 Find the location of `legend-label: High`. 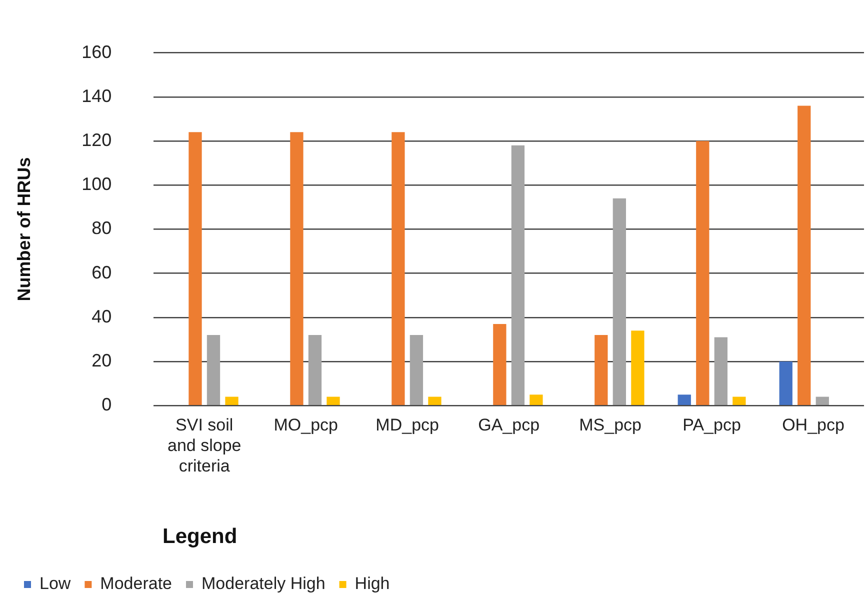

legend-label: High is located at coordinates (372, 584).